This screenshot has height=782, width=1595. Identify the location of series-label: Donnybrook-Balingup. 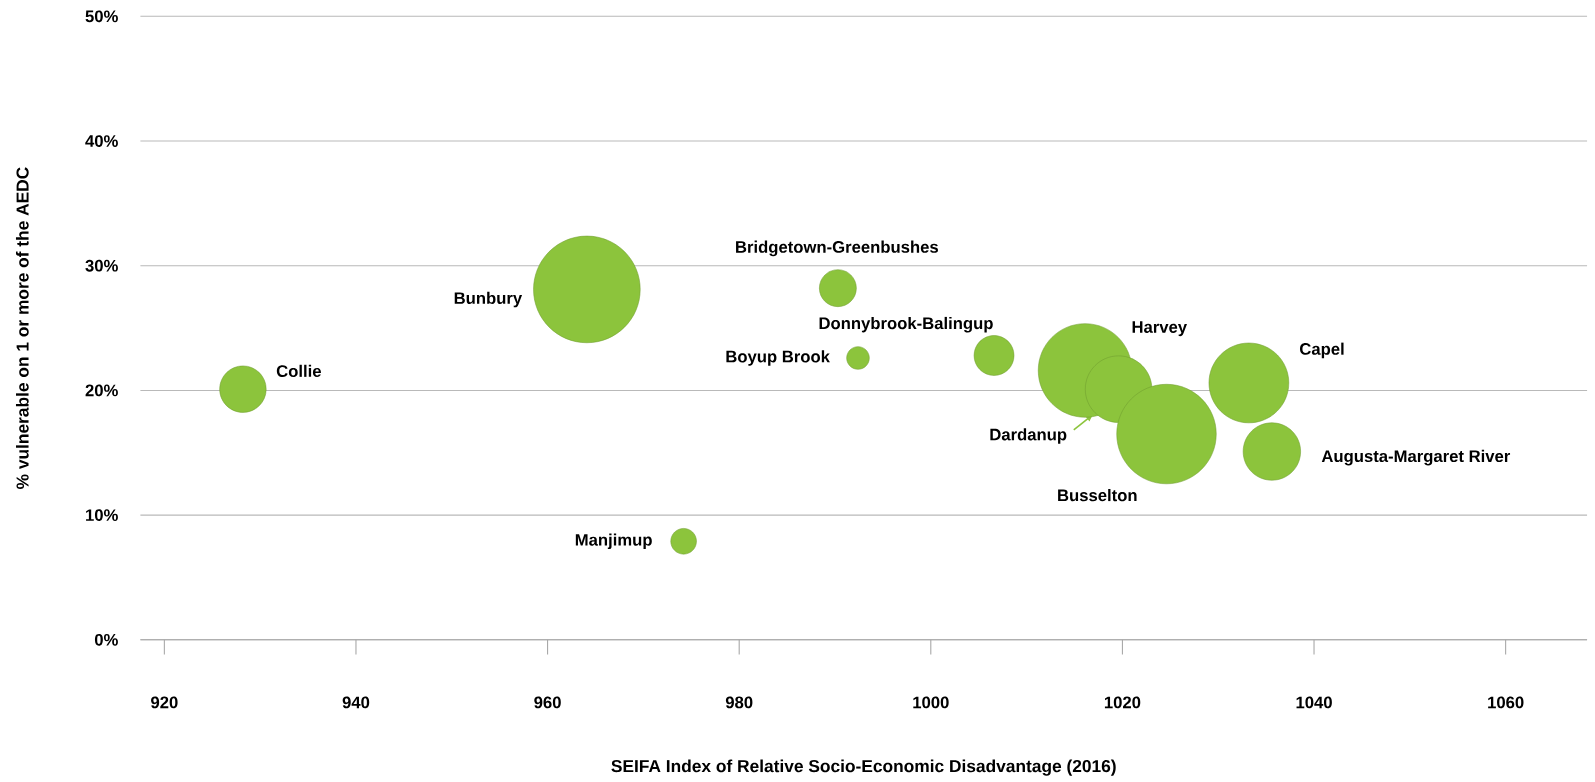
(906, 324).